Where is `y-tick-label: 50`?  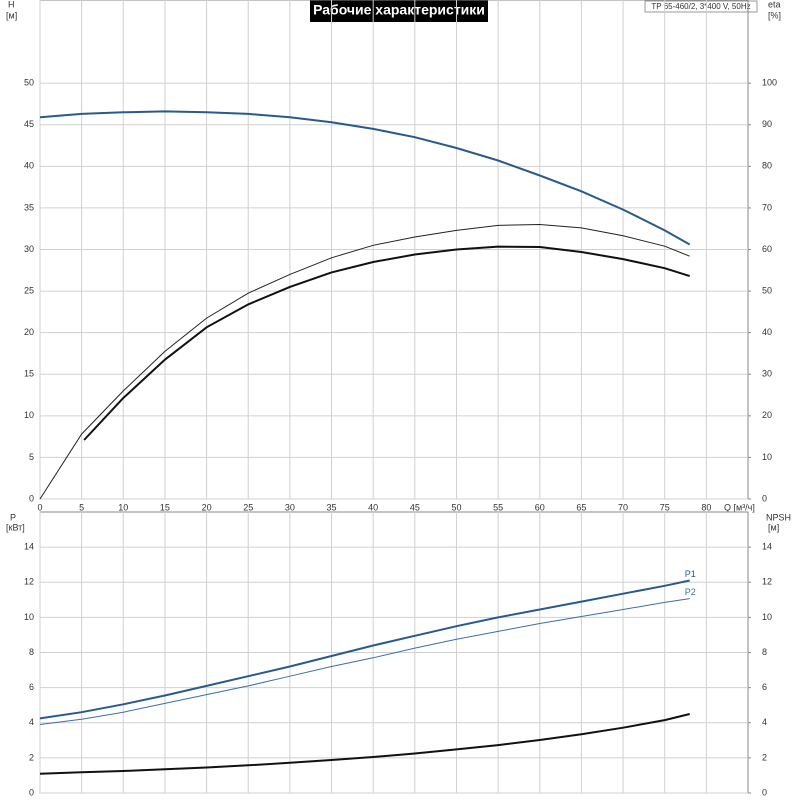 y-tick-label: 50 is located at coordinates (29, 83).